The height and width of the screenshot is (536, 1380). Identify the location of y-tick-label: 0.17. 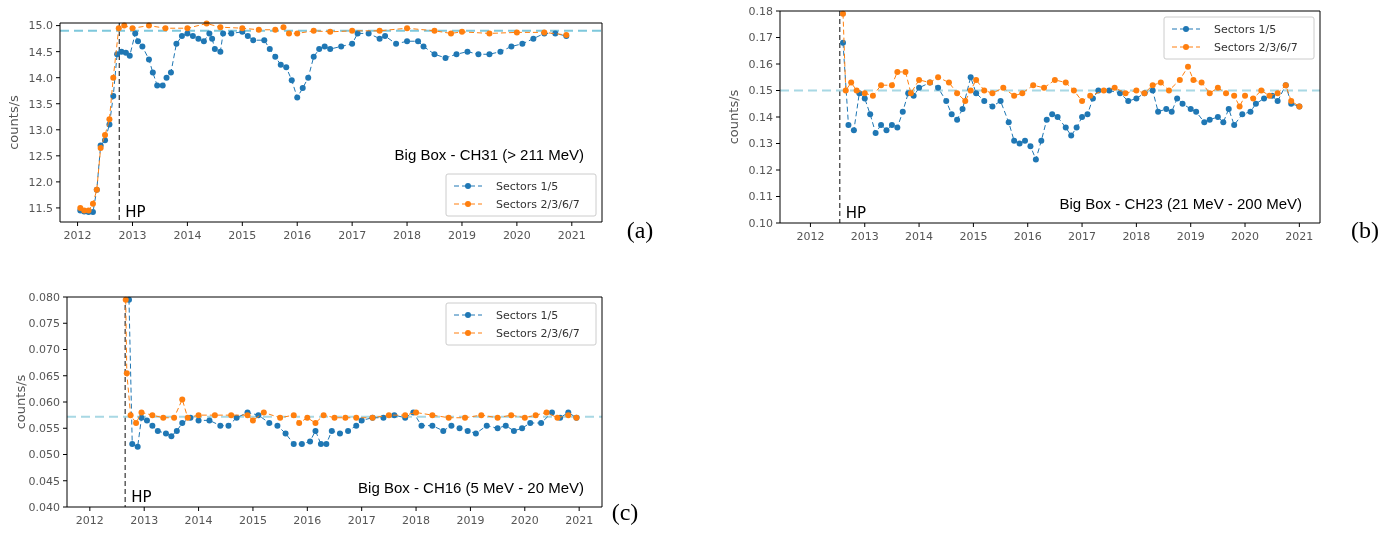
(760, 38).